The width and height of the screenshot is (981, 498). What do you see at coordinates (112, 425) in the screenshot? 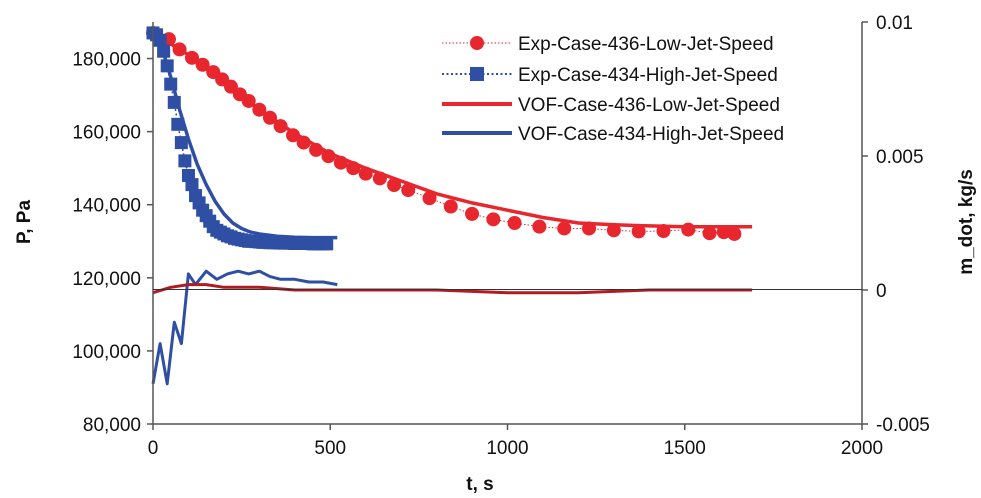
I see `y-tick-label: 80,000` at bounding box center [112, 425].